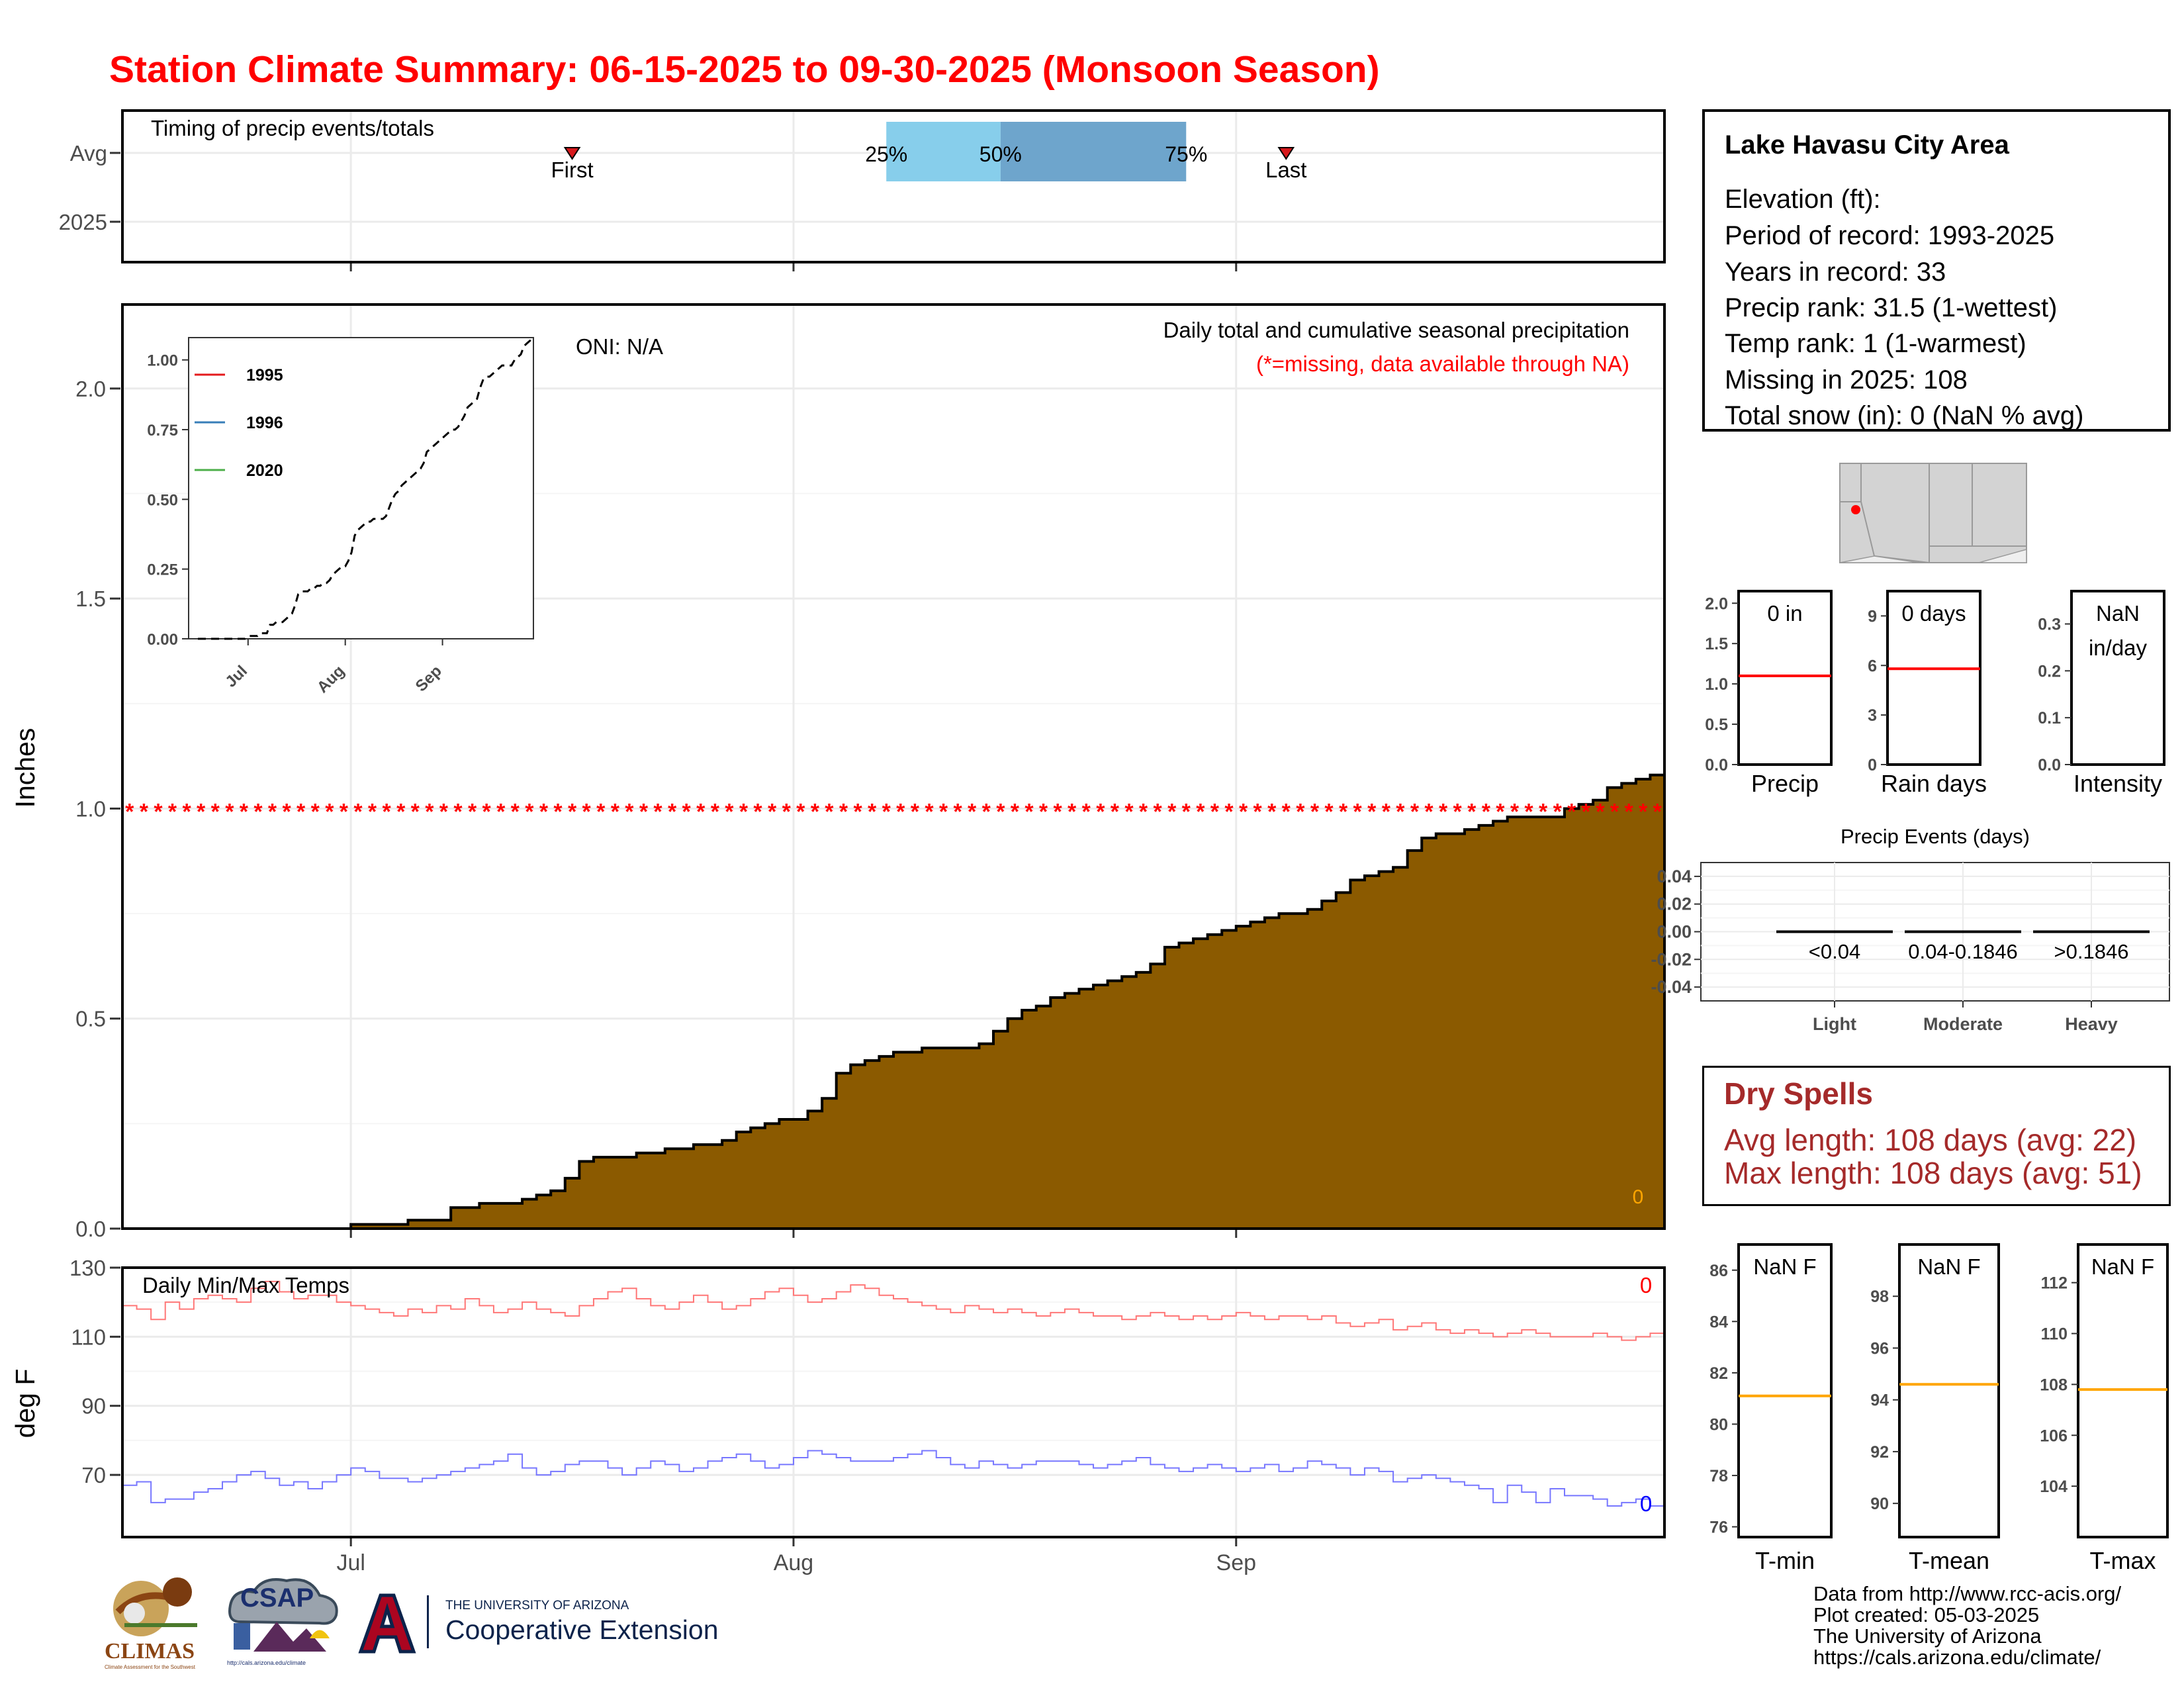 This screenshot has width=2184, height=1688. Describe the element at coordinates (1675, 876) in the screenshot. I see `events-ytick-label: 0.04` at that location.